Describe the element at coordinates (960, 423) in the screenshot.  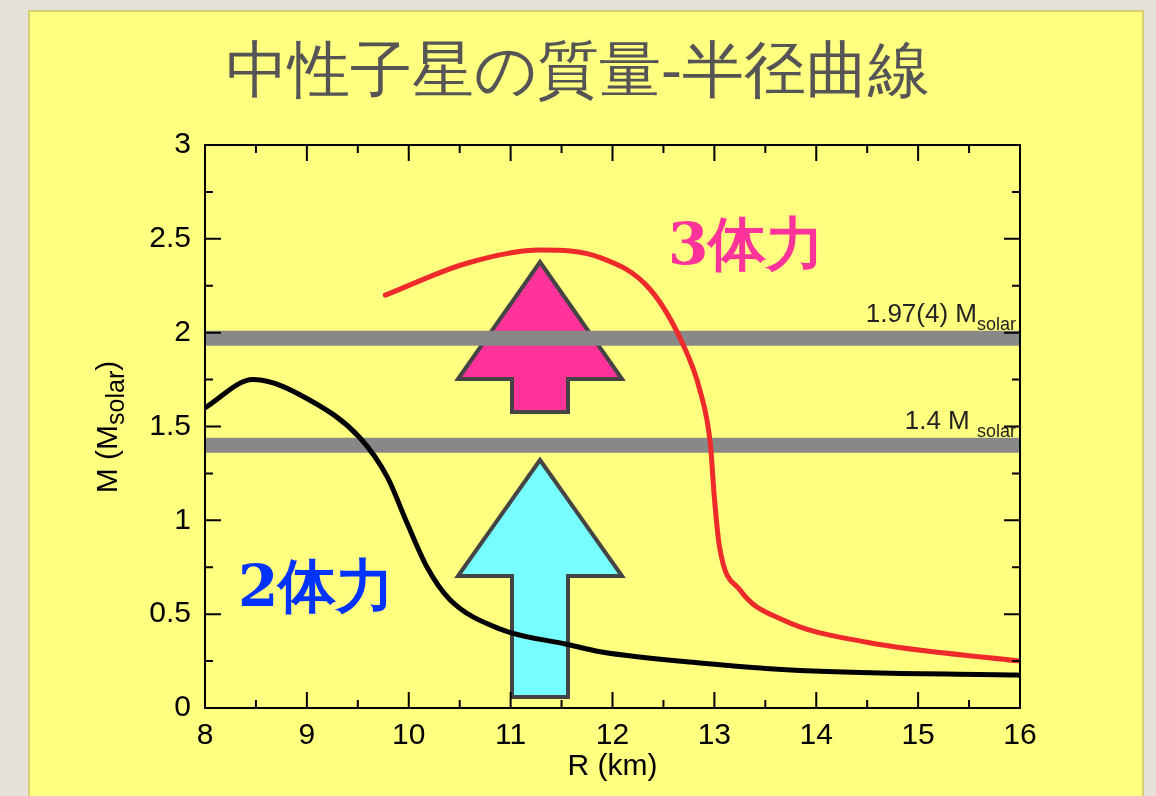
I see `ref-line-label: 1.4 M solar` at that location.